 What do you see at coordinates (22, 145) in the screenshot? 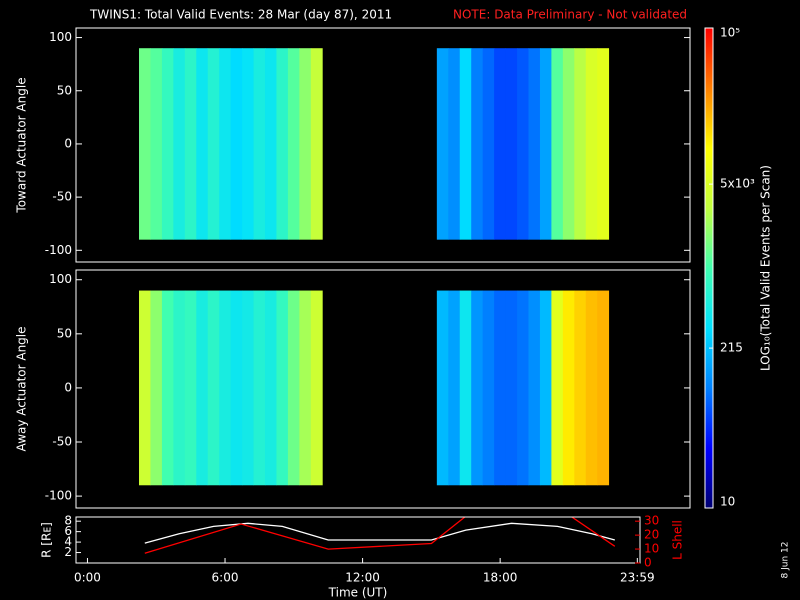
I see `y-axis-label: Toward Actuator Angle` at bounding box center [22, 145].